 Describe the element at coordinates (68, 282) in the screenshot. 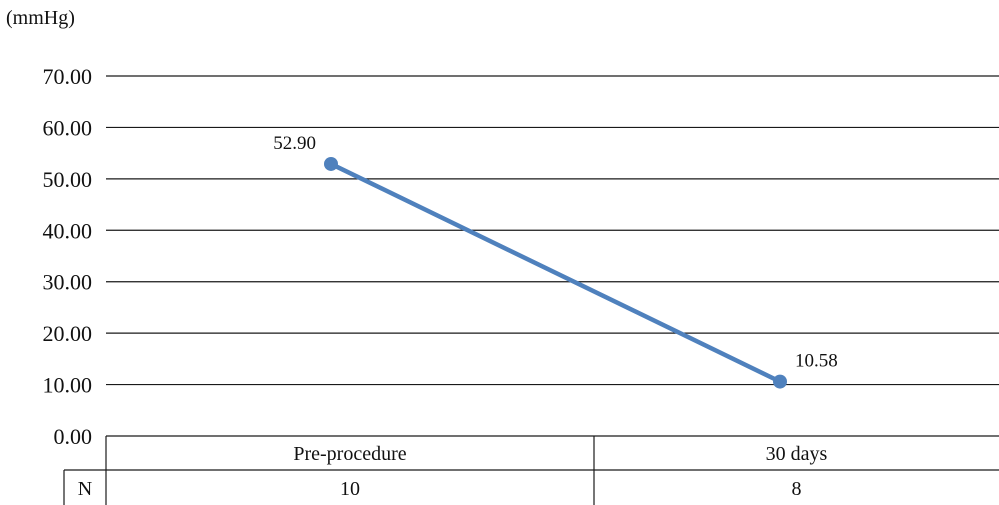

I see `y-tick-label: 30.00` at that location.